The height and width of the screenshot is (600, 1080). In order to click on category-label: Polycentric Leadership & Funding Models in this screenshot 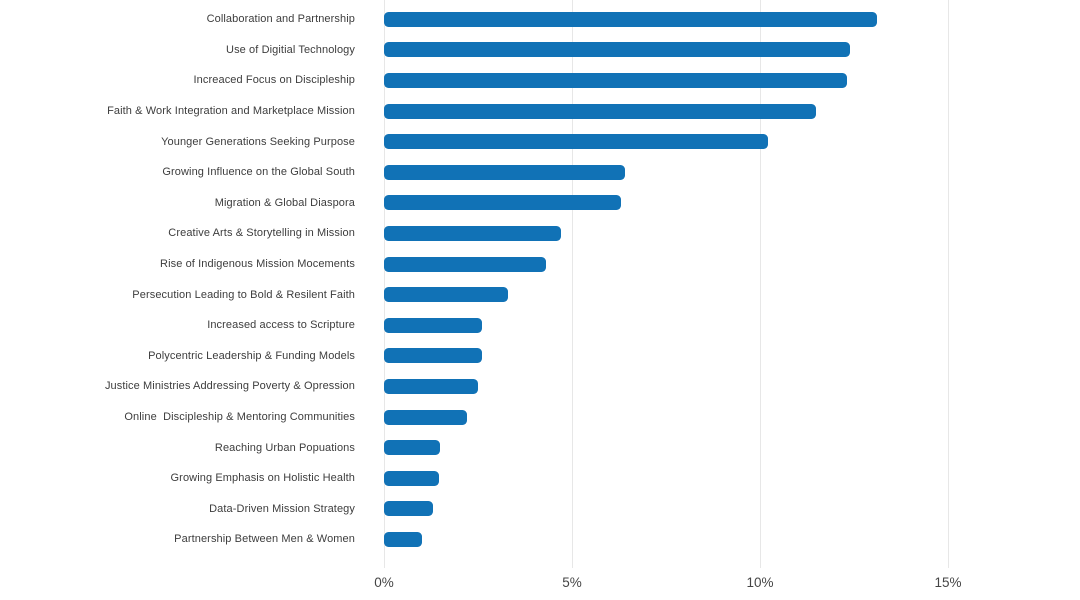, I will do `click(251, 355)`.